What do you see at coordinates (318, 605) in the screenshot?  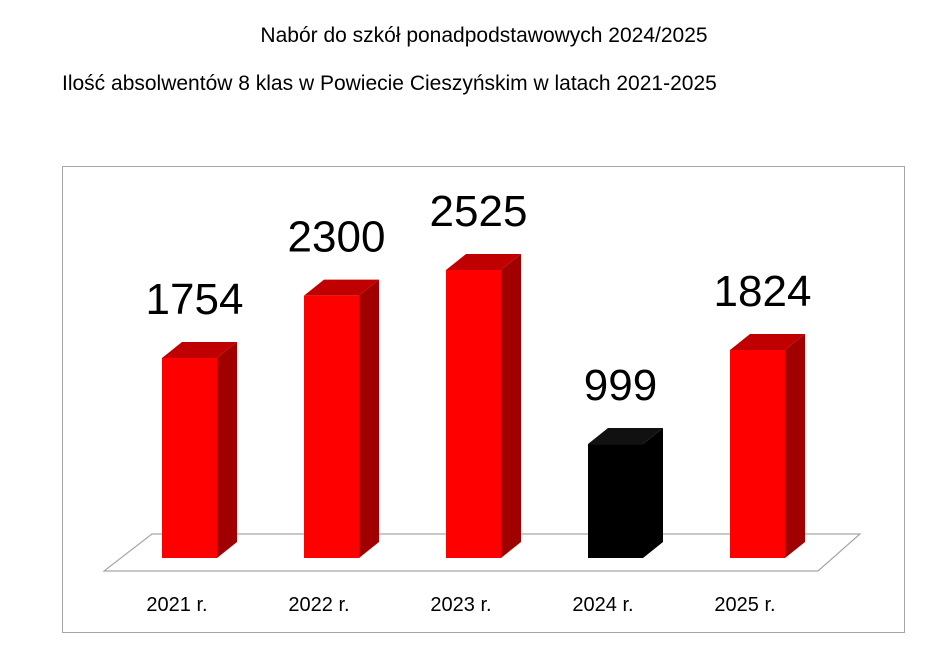 I see `x-tick-label: 2022 r.` at bounding box center [318, 605].